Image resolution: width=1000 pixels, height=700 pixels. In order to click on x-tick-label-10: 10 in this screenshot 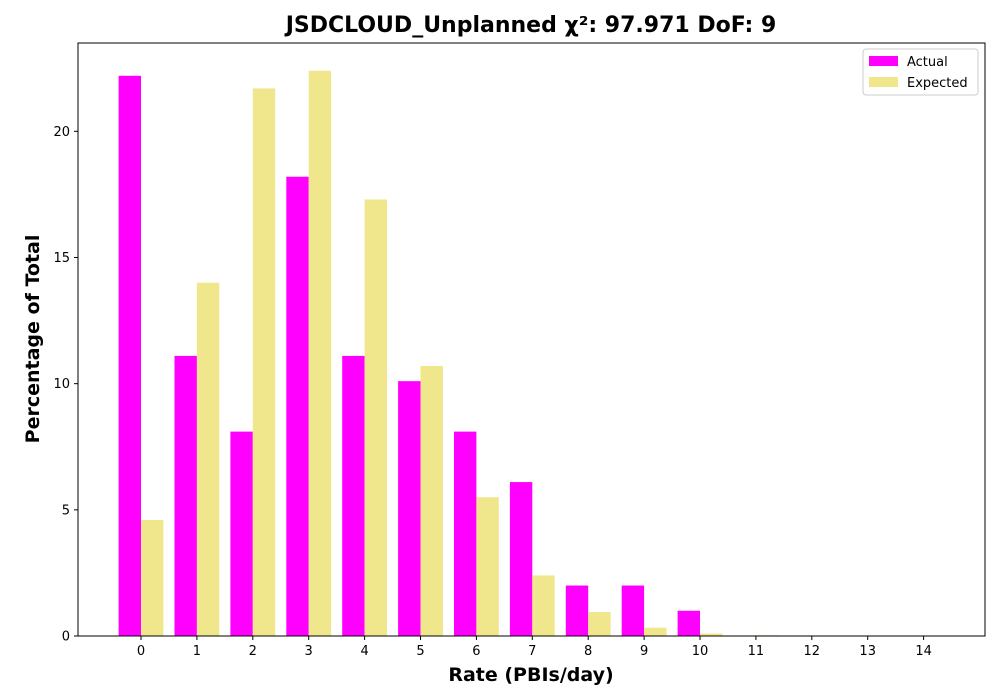, I will do `click(700, 651)`.